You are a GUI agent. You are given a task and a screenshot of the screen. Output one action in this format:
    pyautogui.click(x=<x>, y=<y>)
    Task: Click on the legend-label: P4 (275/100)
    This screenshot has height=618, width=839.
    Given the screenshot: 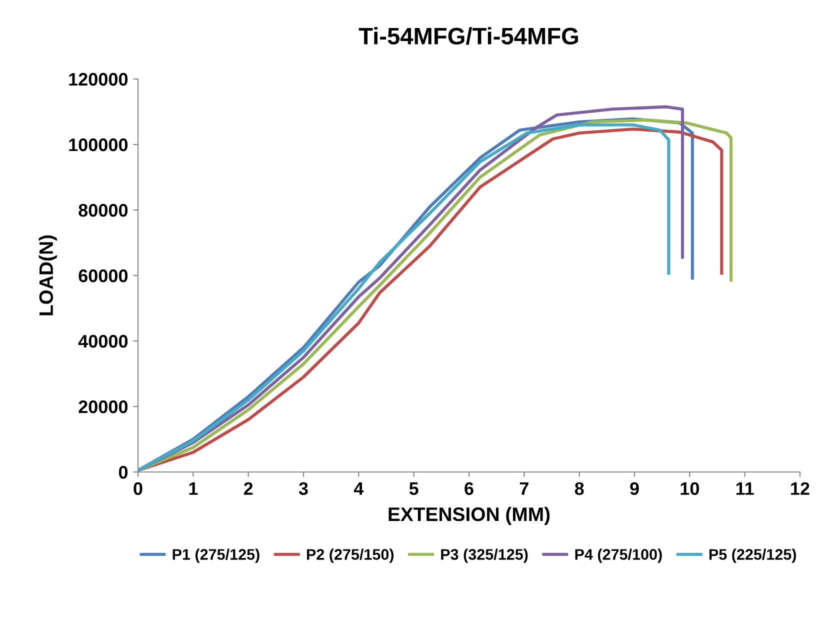 What is the action you would take?
    pyautogui.click(x=618, y=555)
    